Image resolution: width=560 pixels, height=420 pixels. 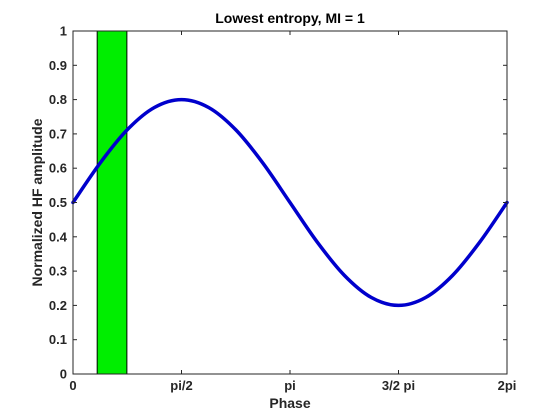 I want to click on y-tick-label: 0.9, so click(x=58, y=65).